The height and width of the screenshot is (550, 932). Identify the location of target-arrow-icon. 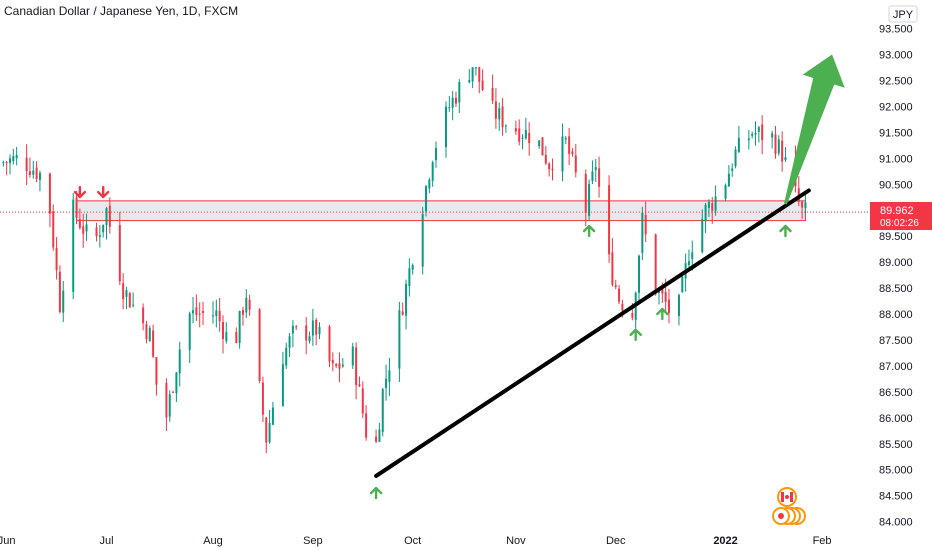
(814, 129).